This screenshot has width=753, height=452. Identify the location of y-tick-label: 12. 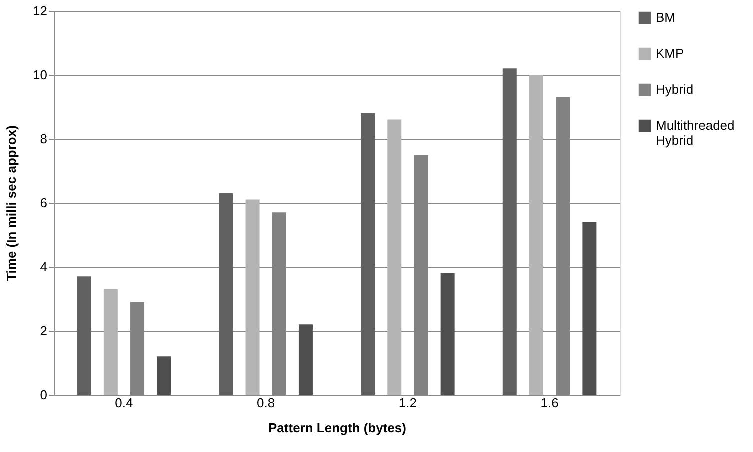
(40, 11).